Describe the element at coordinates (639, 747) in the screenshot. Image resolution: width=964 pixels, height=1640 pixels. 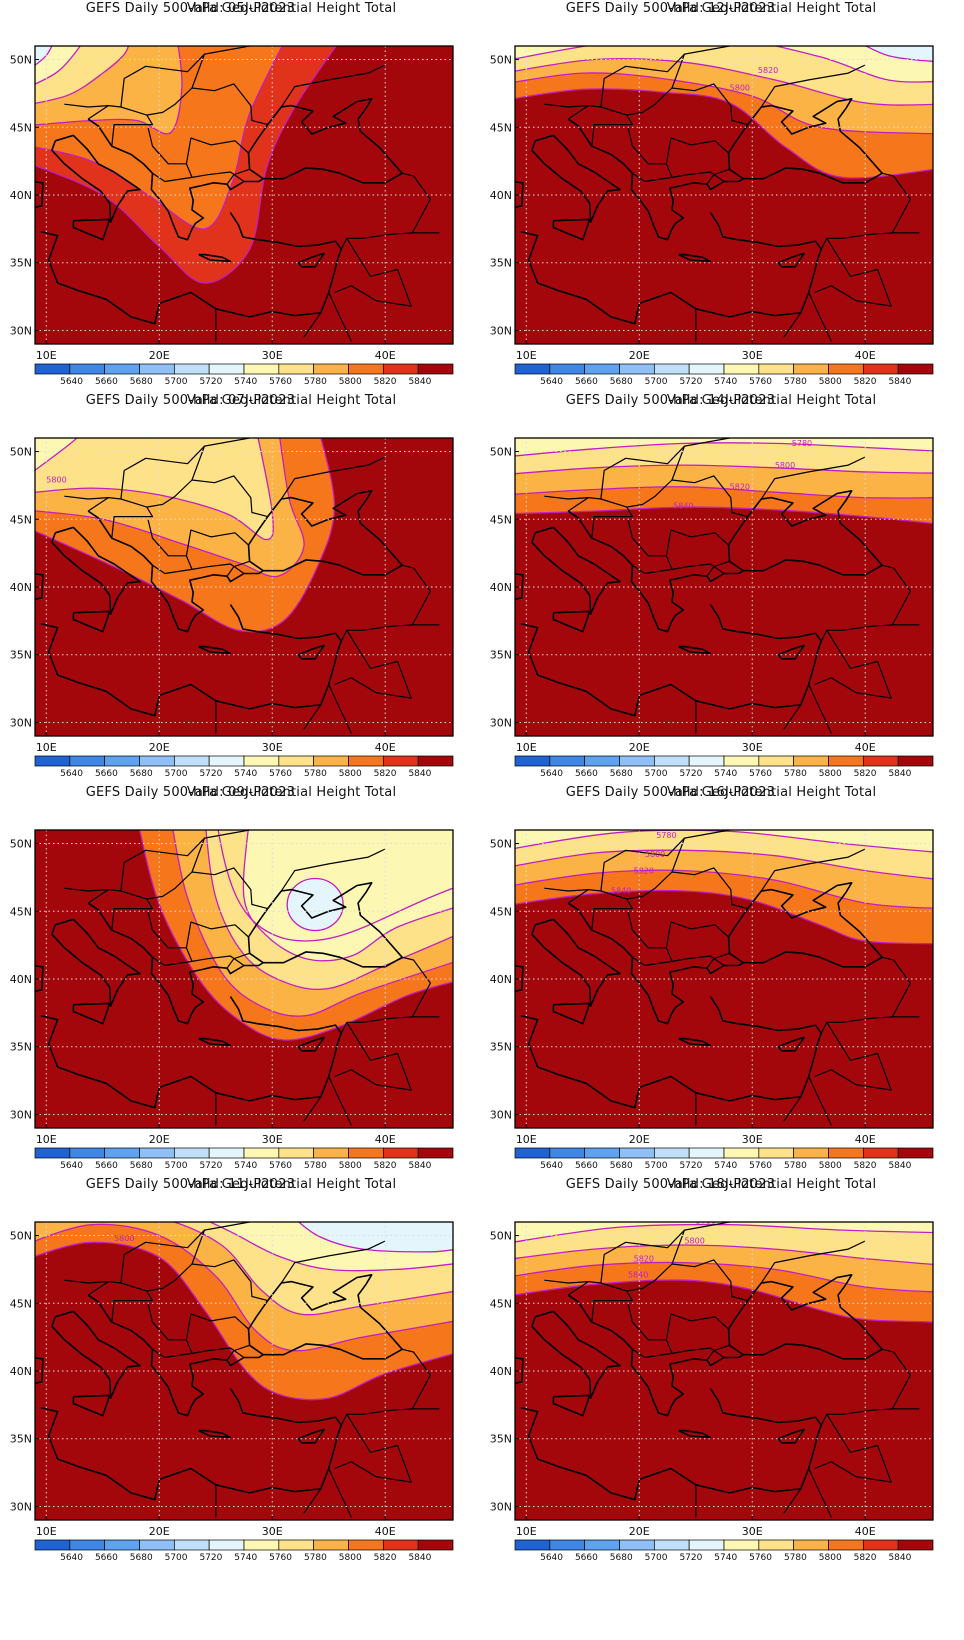
I see `lon-tick-label: 20E` at that location.